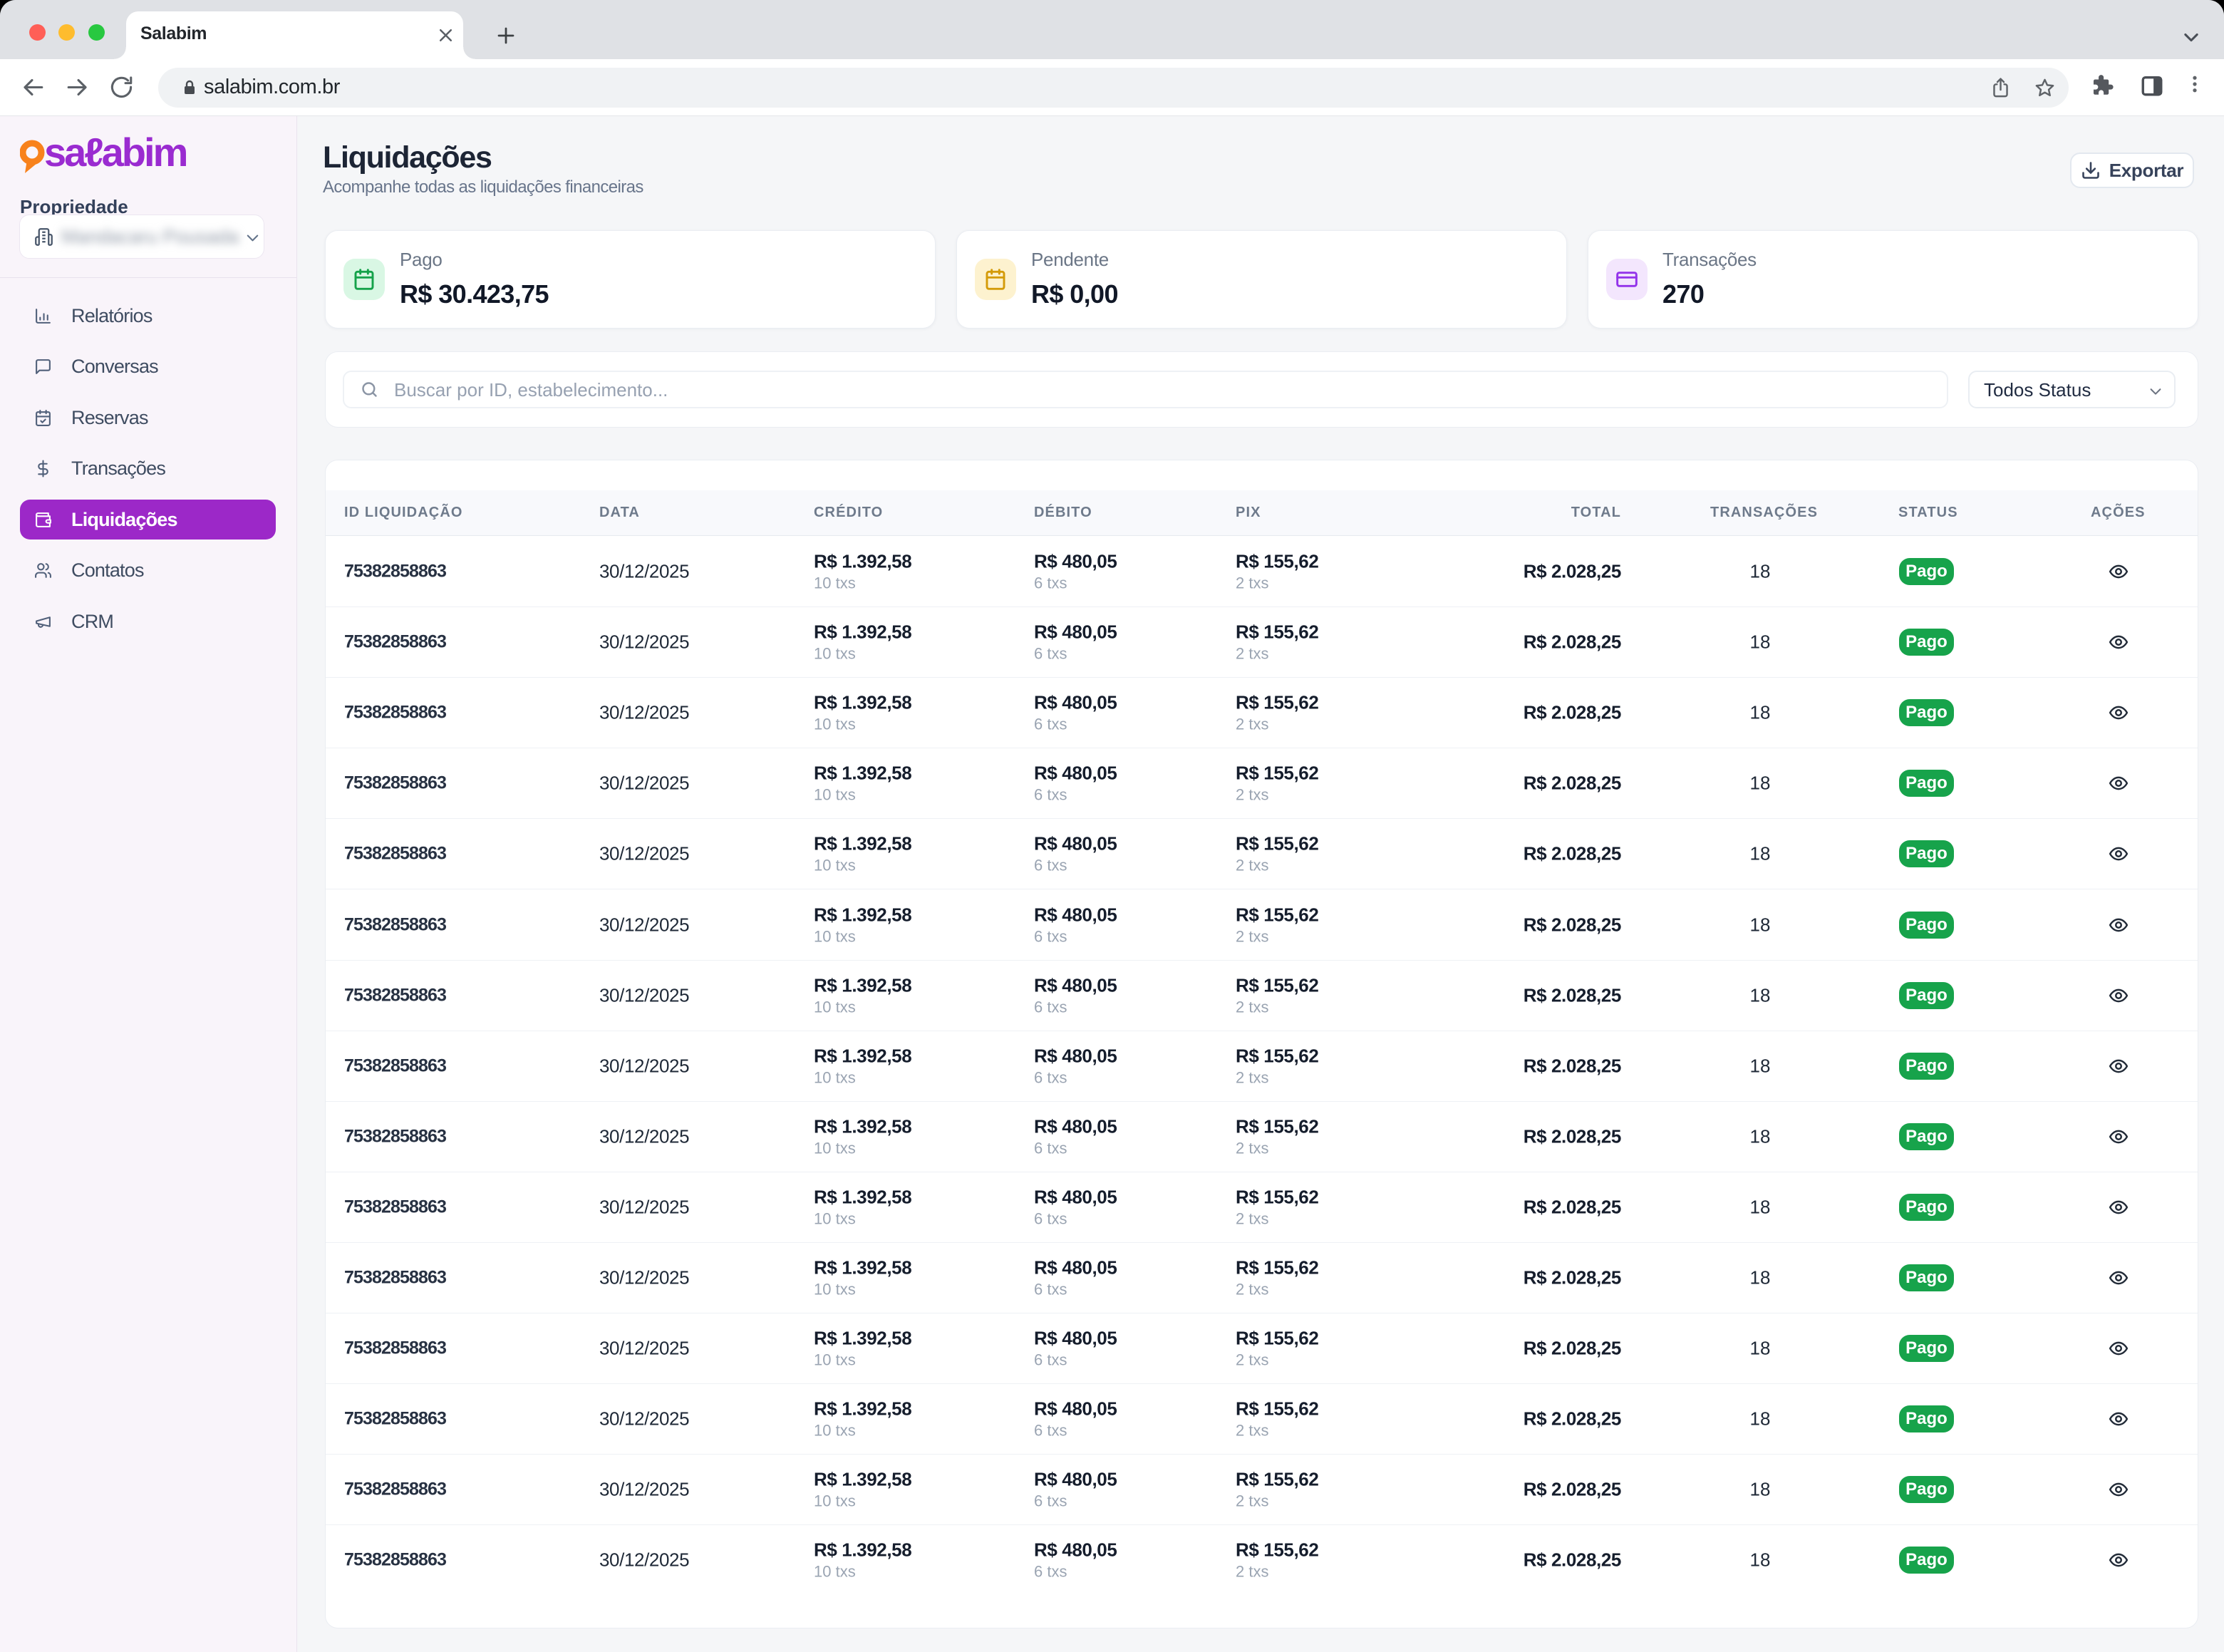 This screenshot has width=2224, height=1652. I want to click on svg-text: saℓabim, so click(116, 152).